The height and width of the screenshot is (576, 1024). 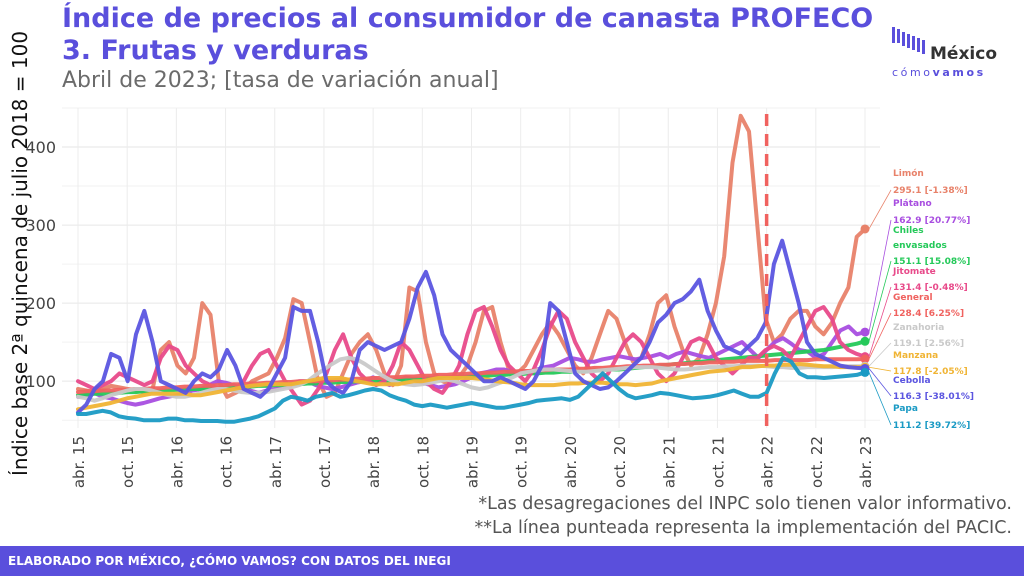 What do you see at coordinates (920, 246) in the screenshot?
I see `legend-name-2: envasados` at bounding box center [920, 246].